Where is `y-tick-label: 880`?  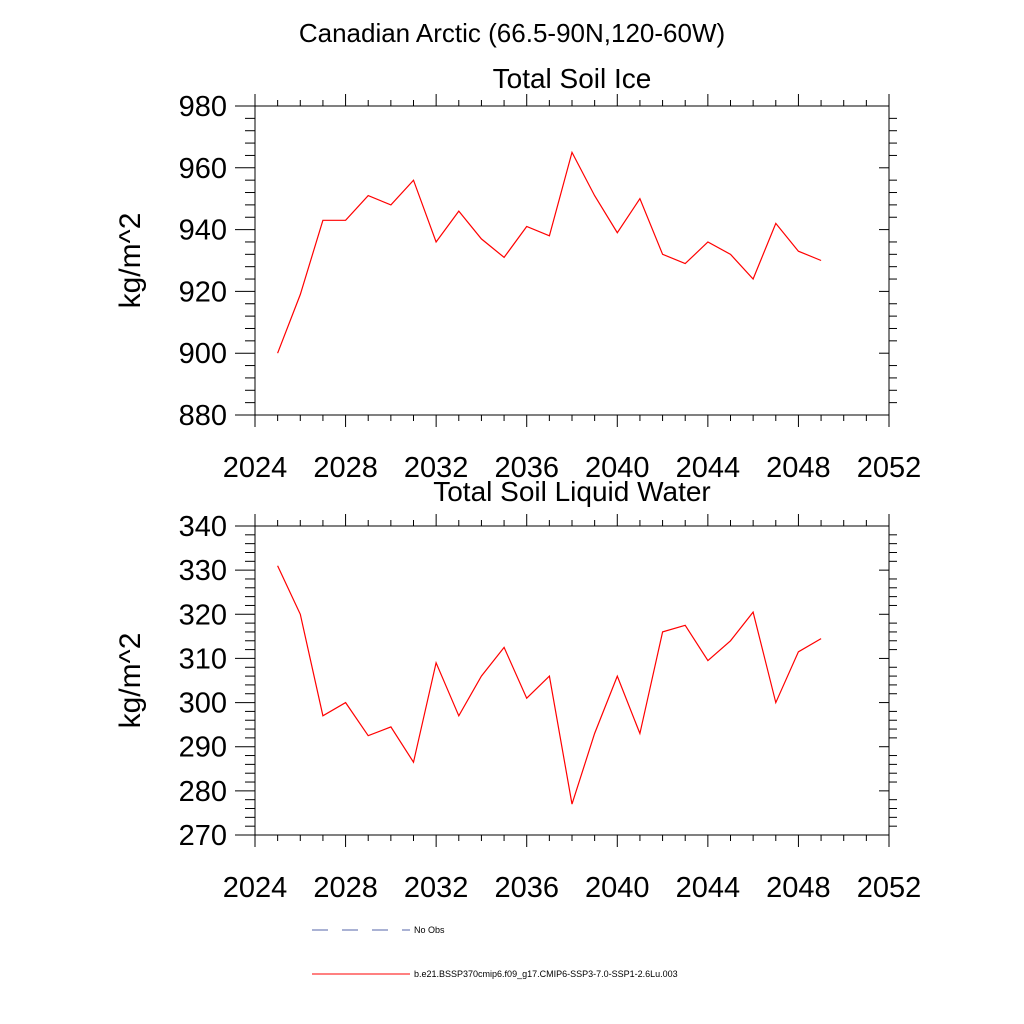
y-tick-label: 880 is located at coordinates (203, 416).